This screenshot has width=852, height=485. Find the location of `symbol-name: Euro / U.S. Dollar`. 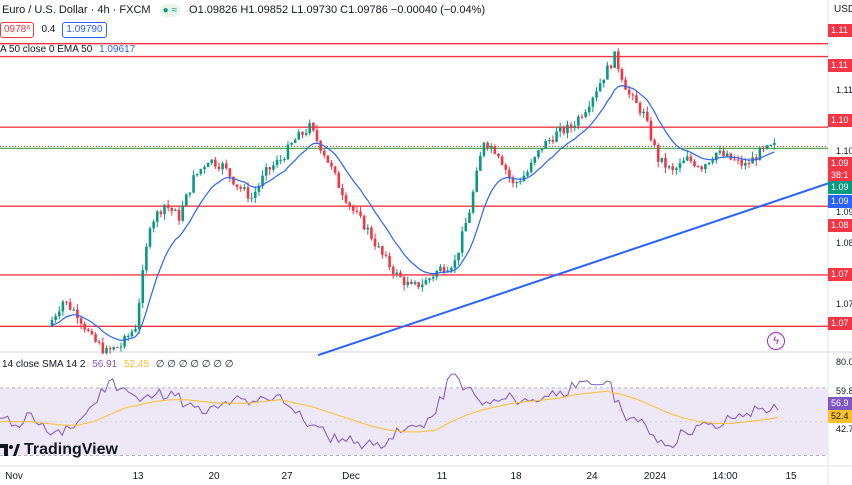

symbol-name: Euro / U.S. Dollar is located at coordinates (45, 10).